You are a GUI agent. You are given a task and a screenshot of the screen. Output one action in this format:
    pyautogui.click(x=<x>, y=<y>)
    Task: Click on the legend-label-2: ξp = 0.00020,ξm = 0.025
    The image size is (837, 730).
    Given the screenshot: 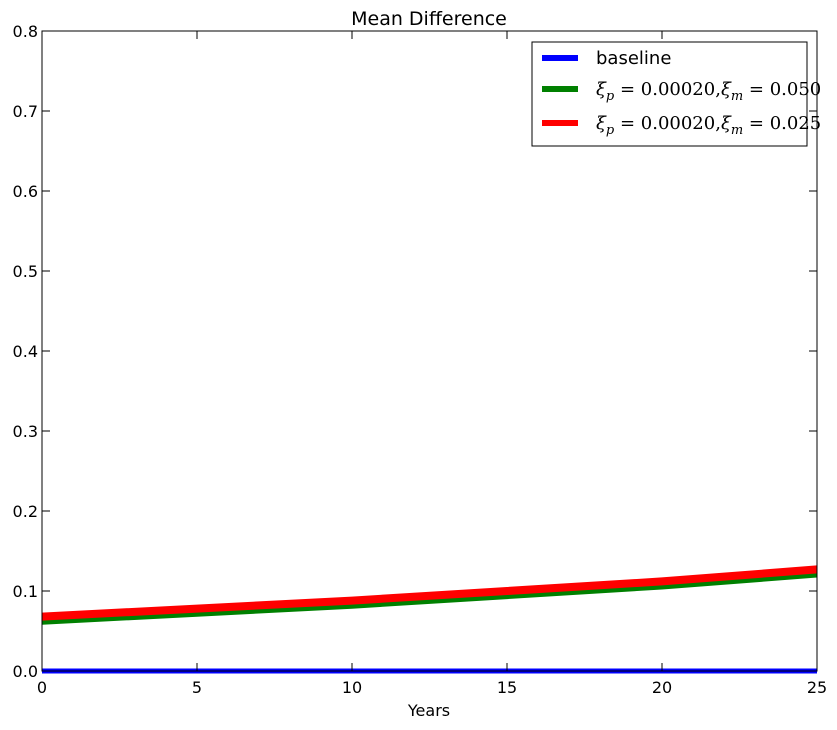 What is the action you would take?
    pyautogui.click(x=708, y=125)
    